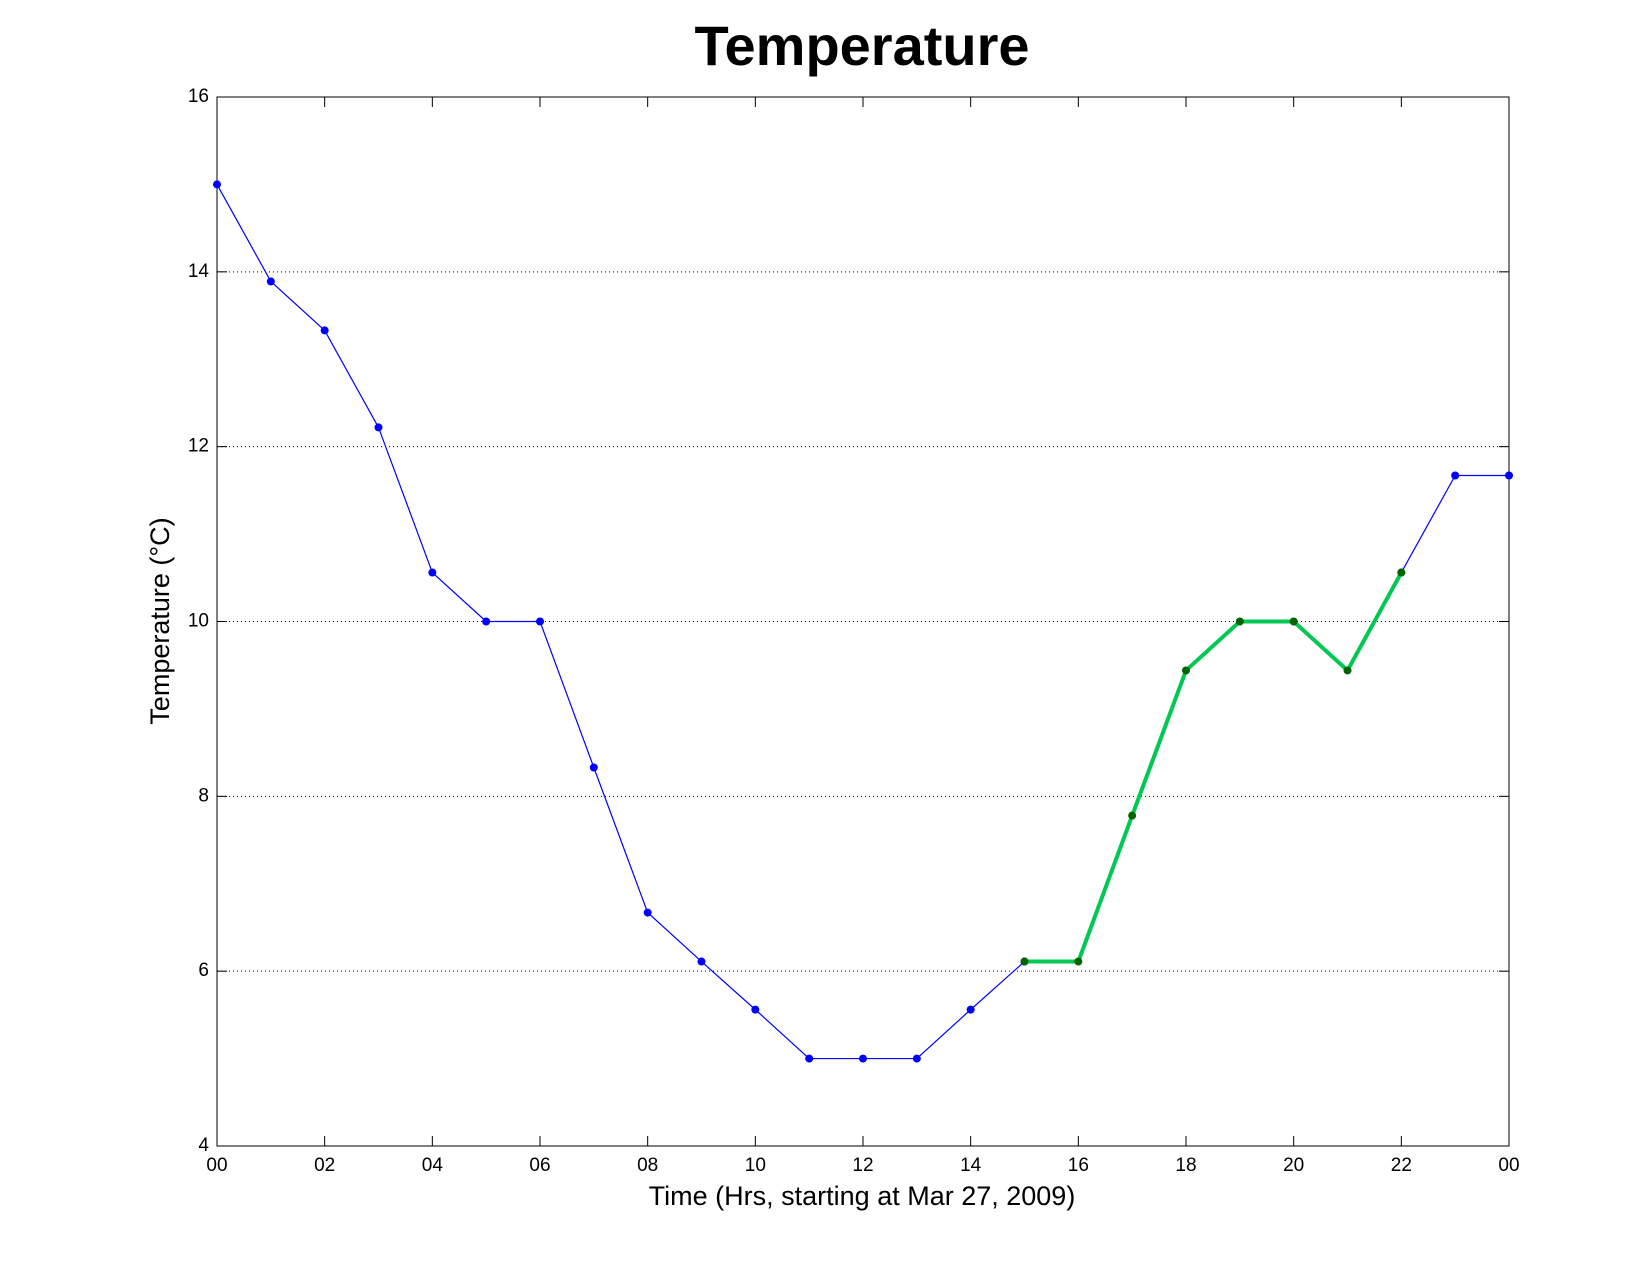  I want to click on x-tick-label: 10, so click(755, 1165).